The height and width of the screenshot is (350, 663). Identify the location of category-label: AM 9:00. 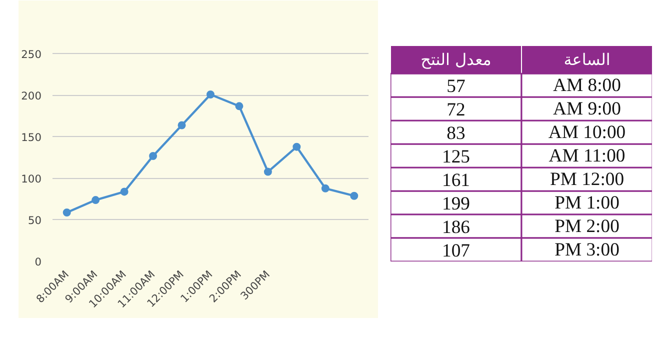
(587, 109).